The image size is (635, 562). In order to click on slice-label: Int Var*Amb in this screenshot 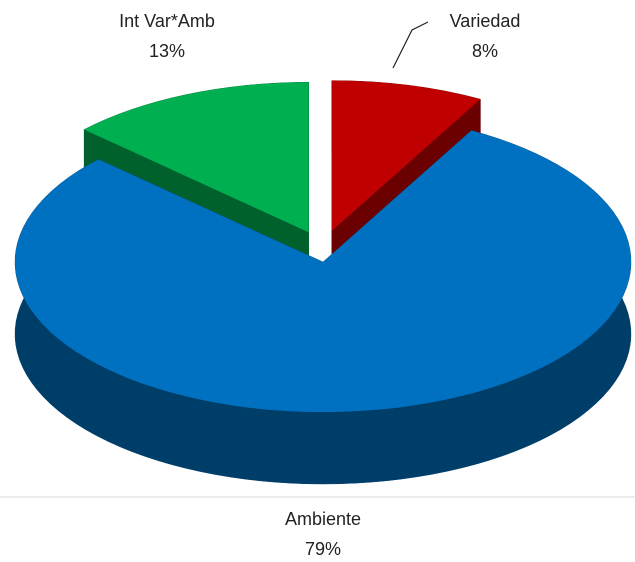, I will do `click(167, 21)`.